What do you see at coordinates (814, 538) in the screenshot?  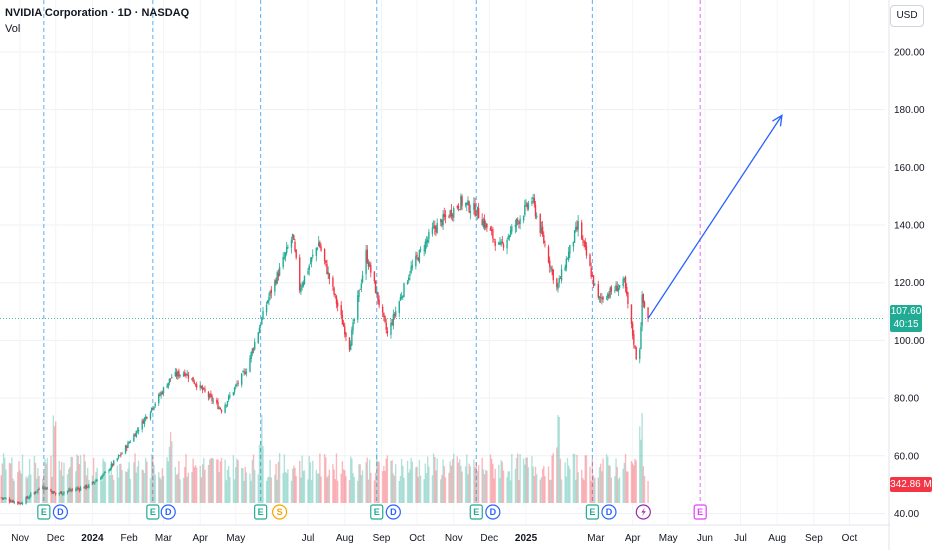 I see `x-tick-label: Sep` at bounding box center [814, 538].